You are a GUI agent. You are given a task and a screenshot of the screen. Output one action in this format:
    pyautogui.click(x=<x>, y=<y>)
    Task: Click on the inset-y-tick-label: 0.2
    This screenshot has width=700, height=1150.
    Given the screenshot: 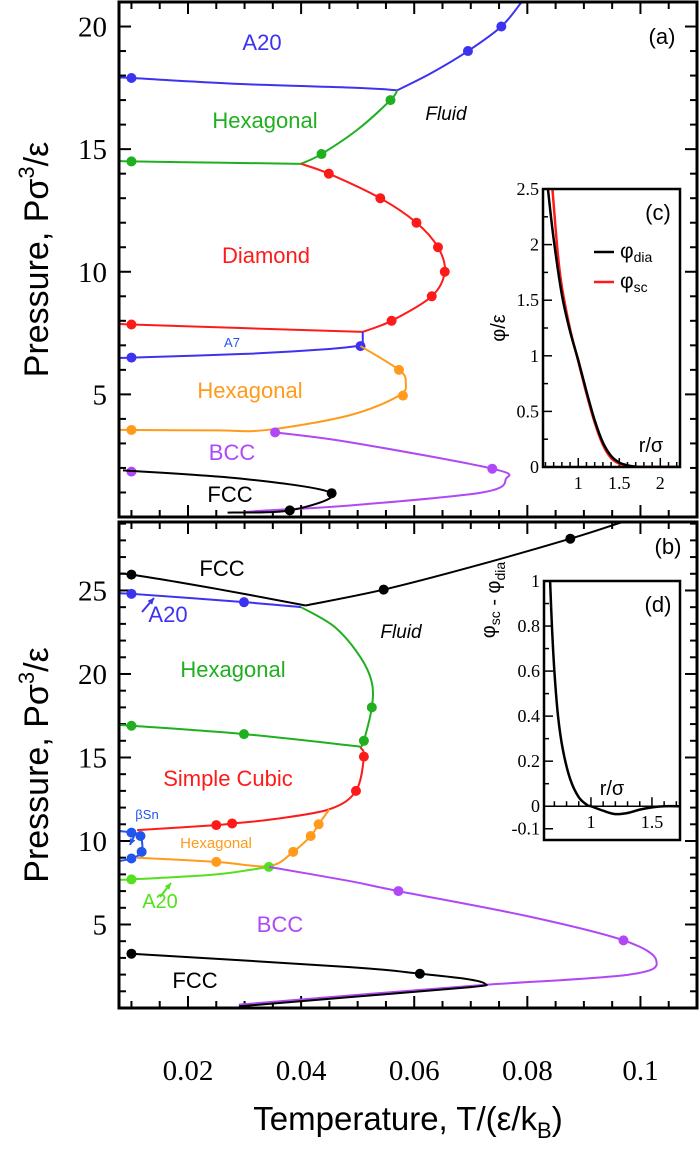 What is the action you would take?
    pyautogui.click(x=529, y=761)
    